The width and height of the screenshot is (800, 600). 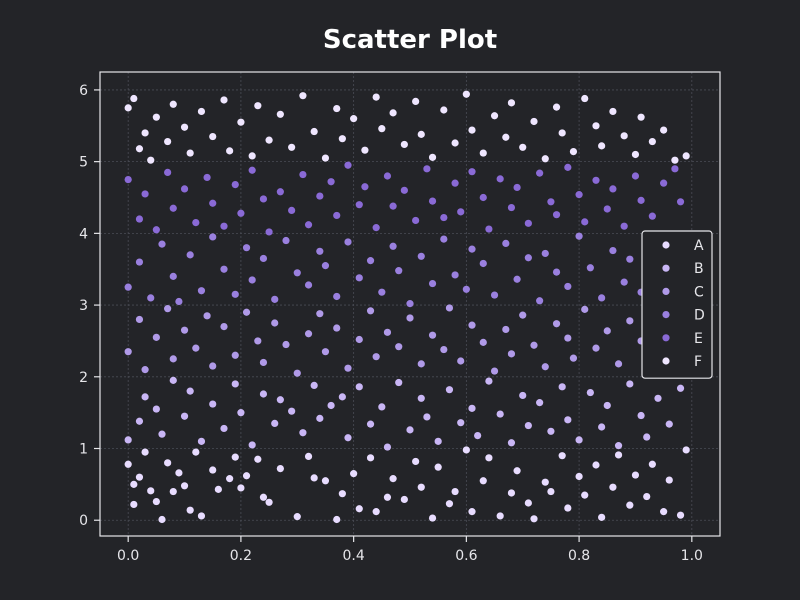 I want to click on x-tick-label: 0.6, so click(x=466, y=556).